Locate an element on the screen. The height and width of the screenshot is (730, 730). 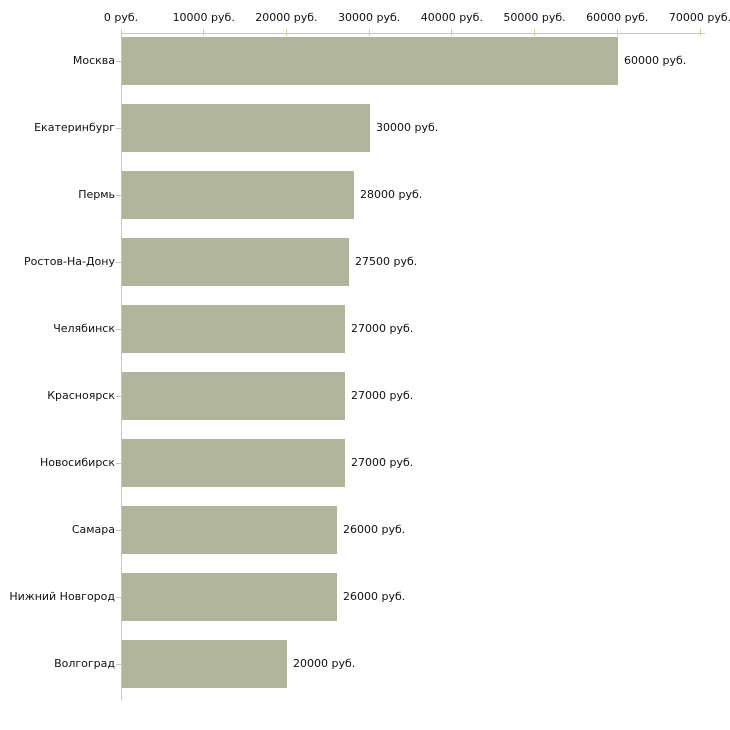
category-label: Пермь is located at coordinates (96, 194).